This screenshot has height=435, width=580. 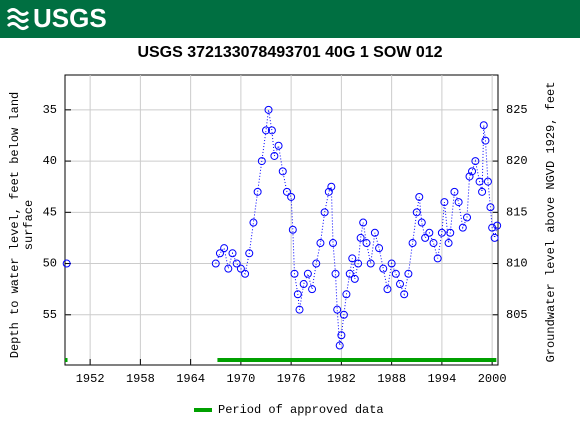 I want to click on x-tick-label: 1970, so click(x=240, y=379).